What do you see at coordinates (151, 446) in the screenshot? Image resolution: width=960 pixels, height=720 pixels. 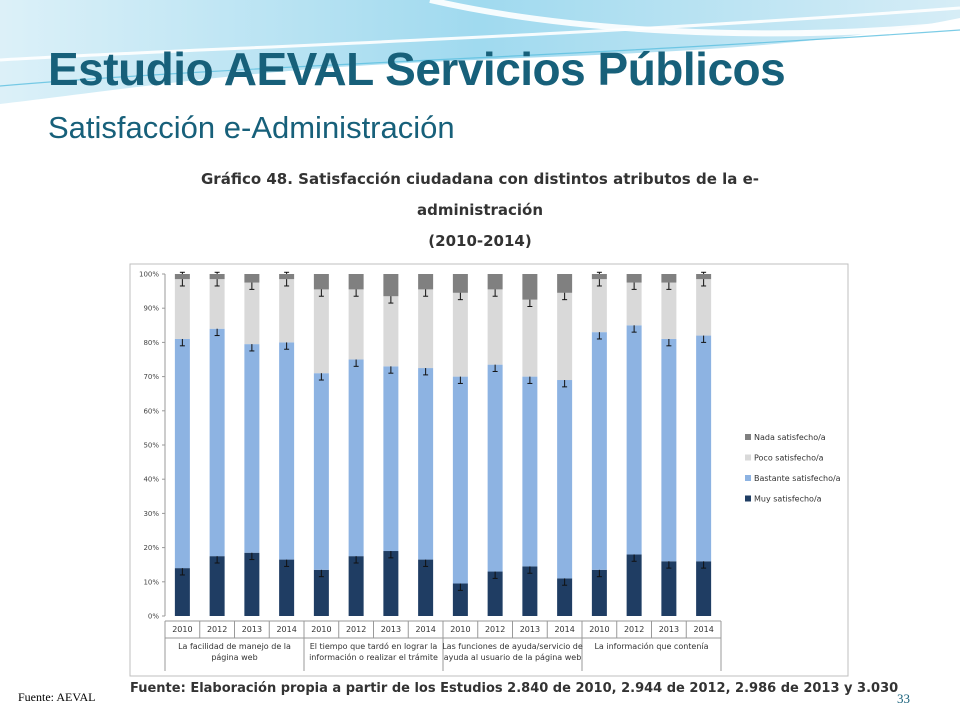 I see `y-tick-label: 50%` at bounding box center [151, 446].